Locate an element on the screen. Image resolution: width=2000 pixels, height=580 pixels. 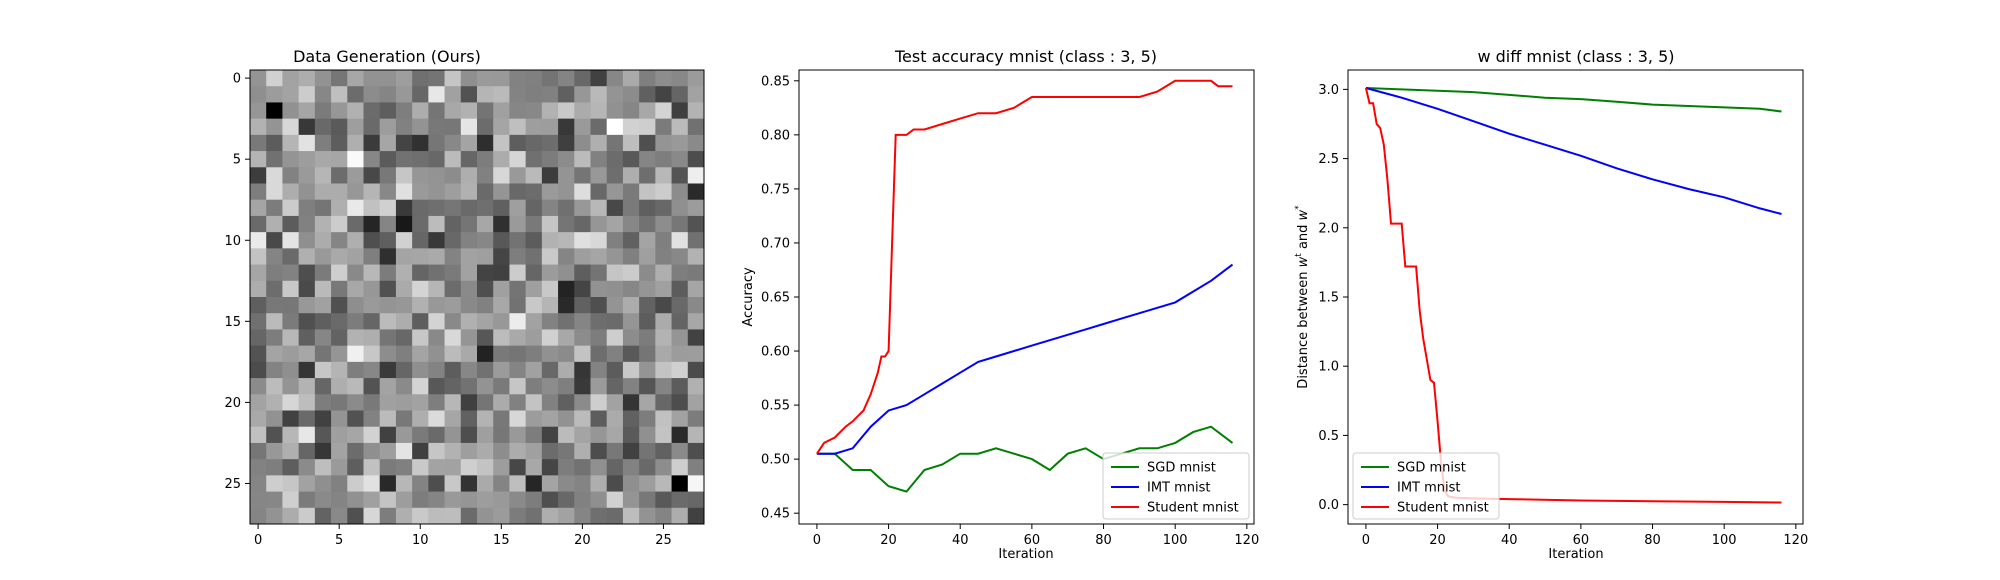
x-tick-label: 20 is located at coordinates (1437, 540).